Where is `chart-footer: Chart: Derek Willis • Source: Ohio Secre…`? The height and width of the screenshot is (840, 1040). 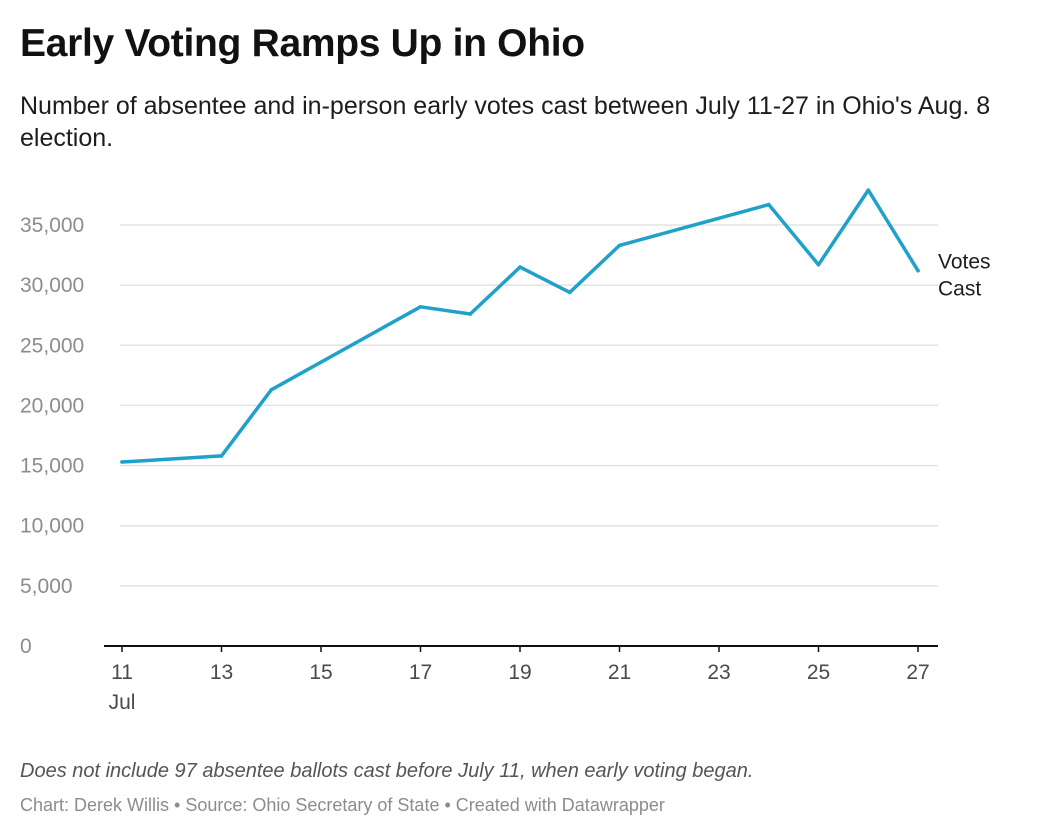 chart-footer: Chart: Derek Willis • Source: Ohio Secre… is located at coordinates (342, 805).